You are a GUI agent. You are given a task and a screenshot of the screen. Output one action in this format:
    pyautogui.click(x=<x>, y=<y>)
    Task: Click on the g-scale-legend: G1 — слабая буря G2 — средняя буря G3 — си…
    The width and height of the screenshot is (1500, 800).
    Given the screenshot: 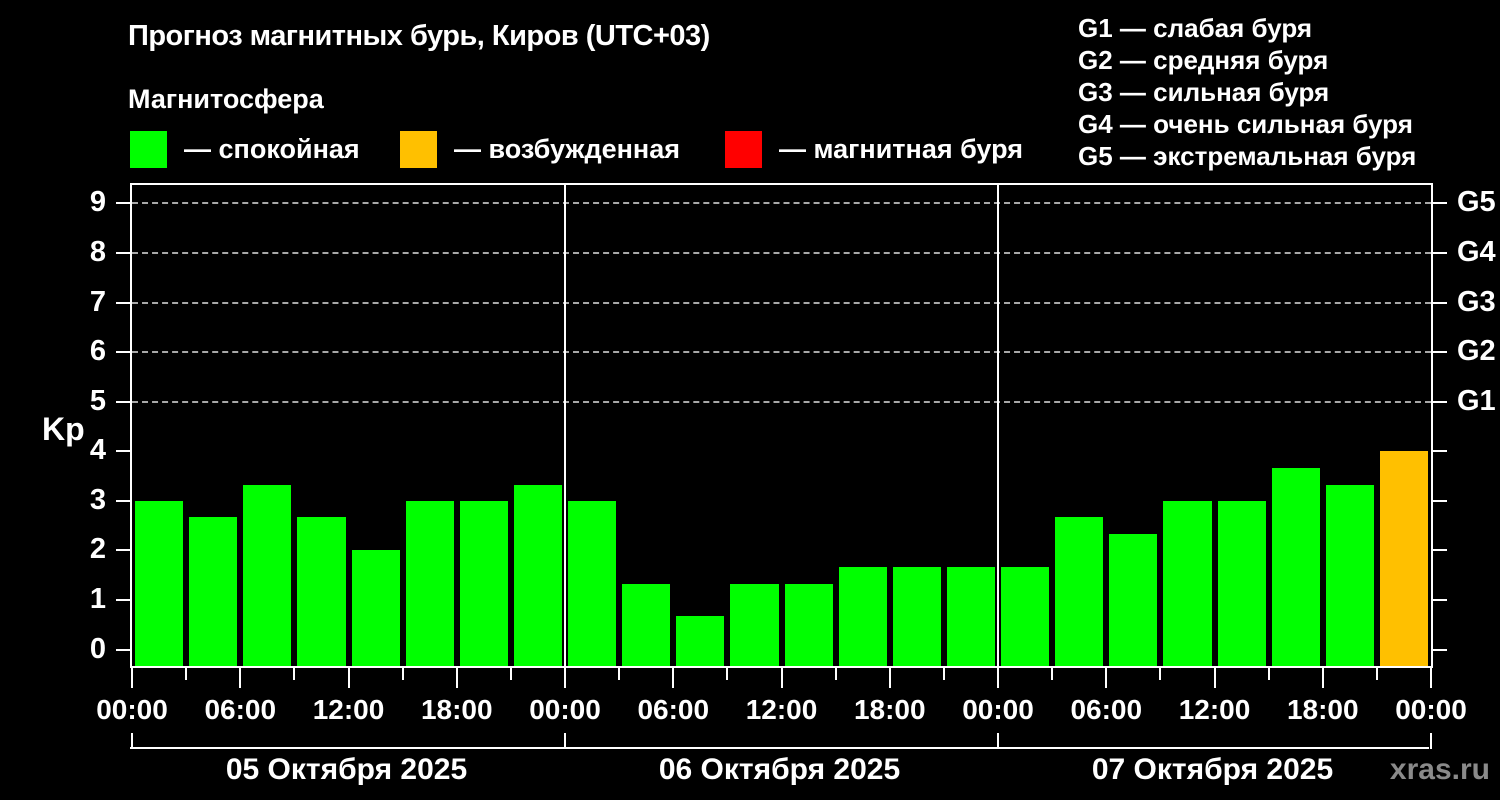 What is the action you would take?
    pyautogui.click(x=1247, y=92)
    